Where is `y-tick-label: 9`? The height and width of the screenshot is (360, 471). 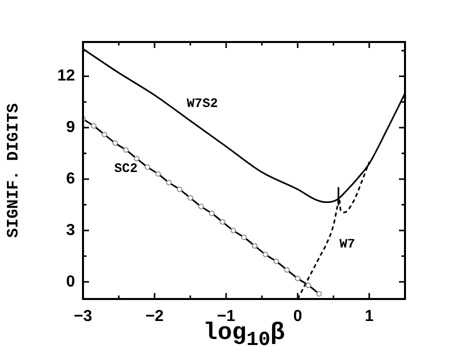 y-tick-label: 9 is located at coordinates (71, 127).